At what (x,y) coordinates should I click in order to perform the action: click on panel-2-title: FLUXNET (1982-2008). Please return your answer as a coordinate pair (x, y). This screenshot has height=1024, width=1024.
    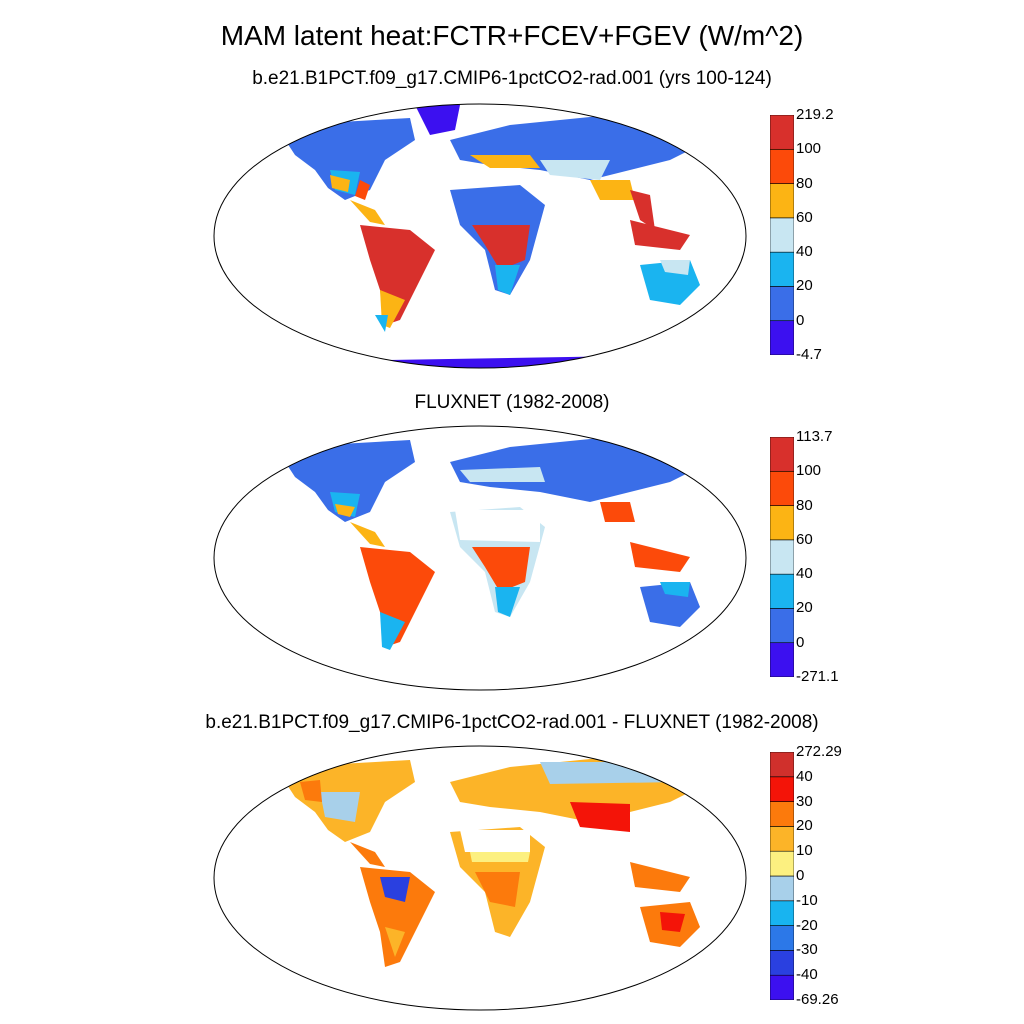
    Looking at the image, I should click on (512, 402).